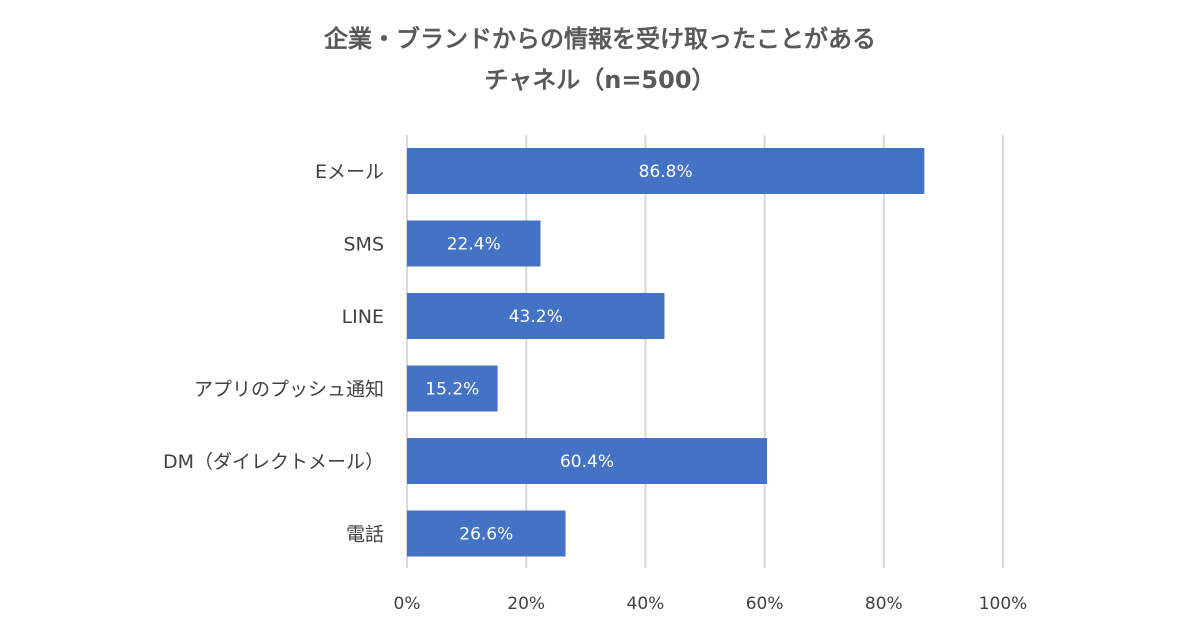  What do you see at coordinates (407, 604) in the screenshot?
I see `x-tick-label-0: 0%` at bounding box center [407, 604].